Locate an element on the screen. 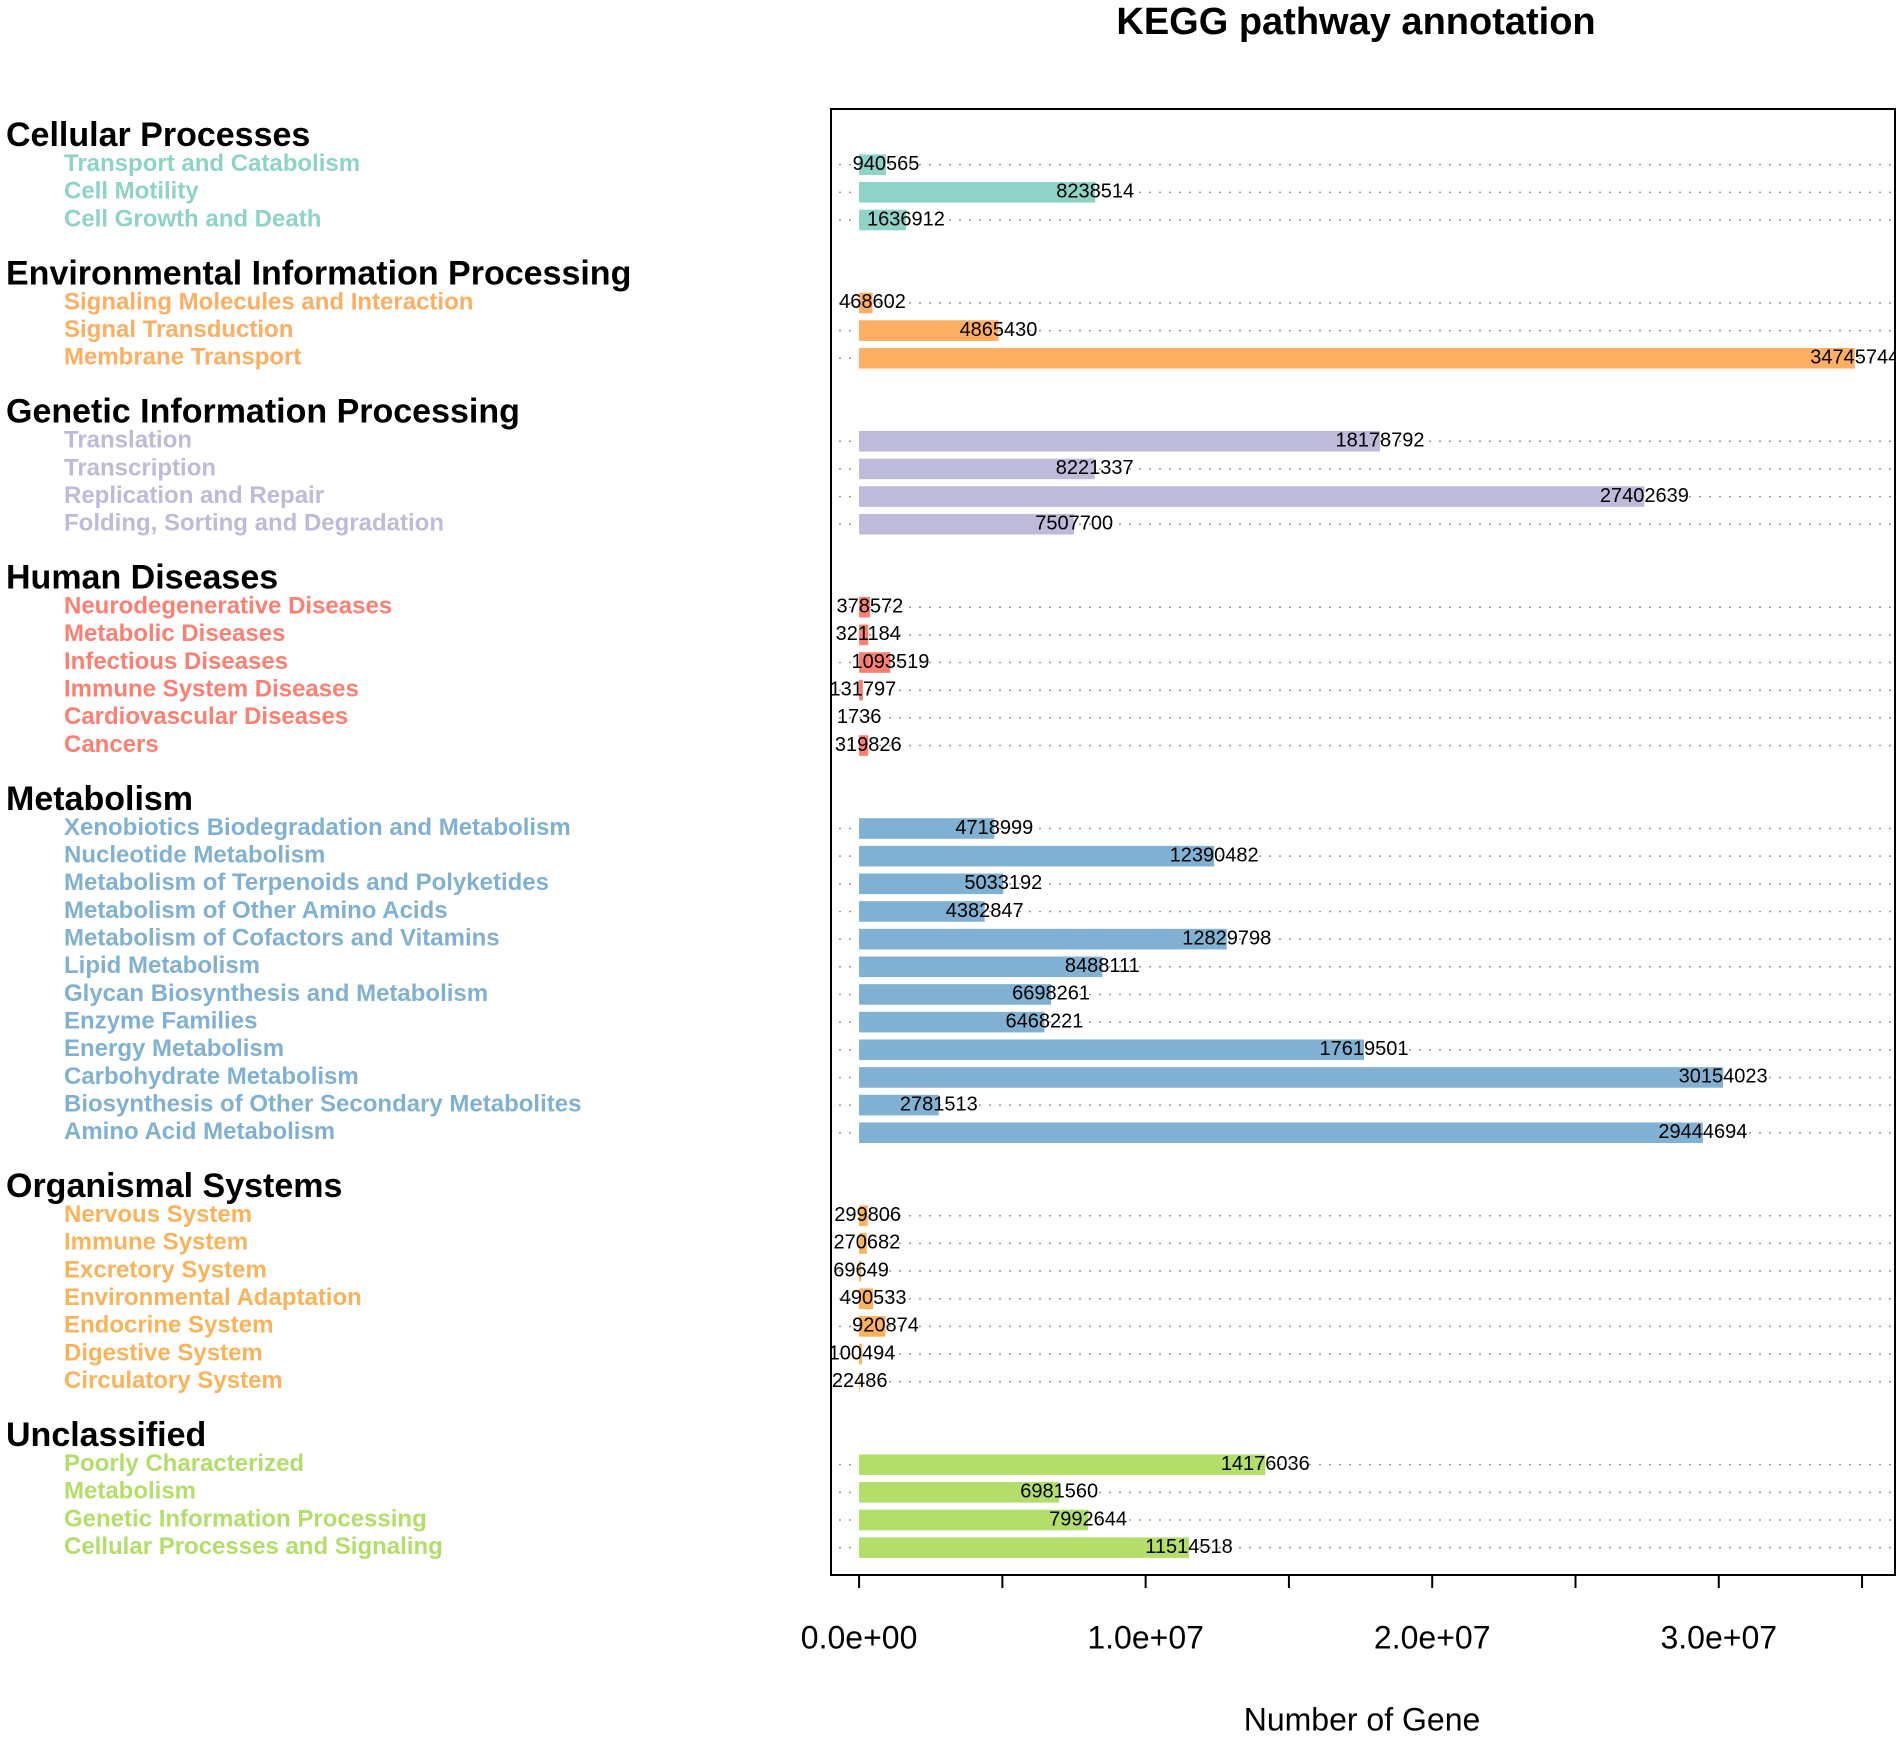 Image resolution: width=1902 pixels, height=1743 pixels. category-label: Poorly Characterized is located at coordinates (184, 1463).